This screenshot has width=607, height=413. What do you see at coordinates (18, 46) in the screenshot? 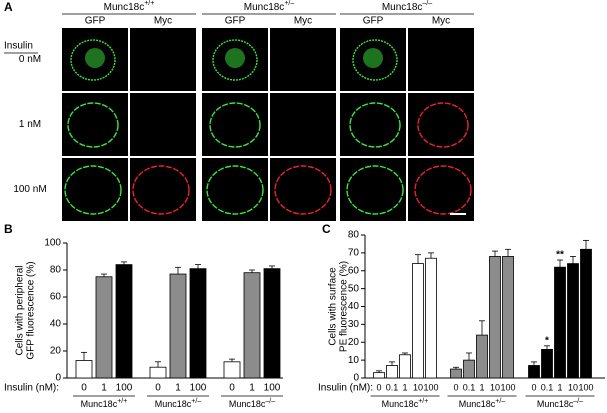
I see `insulin-label: Insulin` at bounding box center [18, 46].